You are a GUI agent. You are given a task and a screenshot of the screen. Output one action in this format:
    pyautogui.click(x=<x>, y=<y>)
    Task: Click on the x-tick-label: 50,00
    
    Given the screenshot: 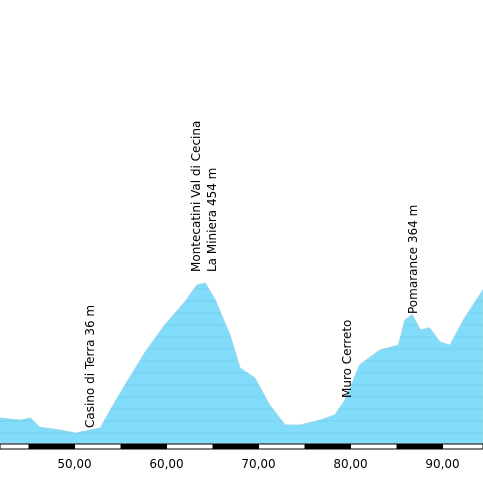 What is the action you would take?
    pyautogui.click(x=74, y=464)
    